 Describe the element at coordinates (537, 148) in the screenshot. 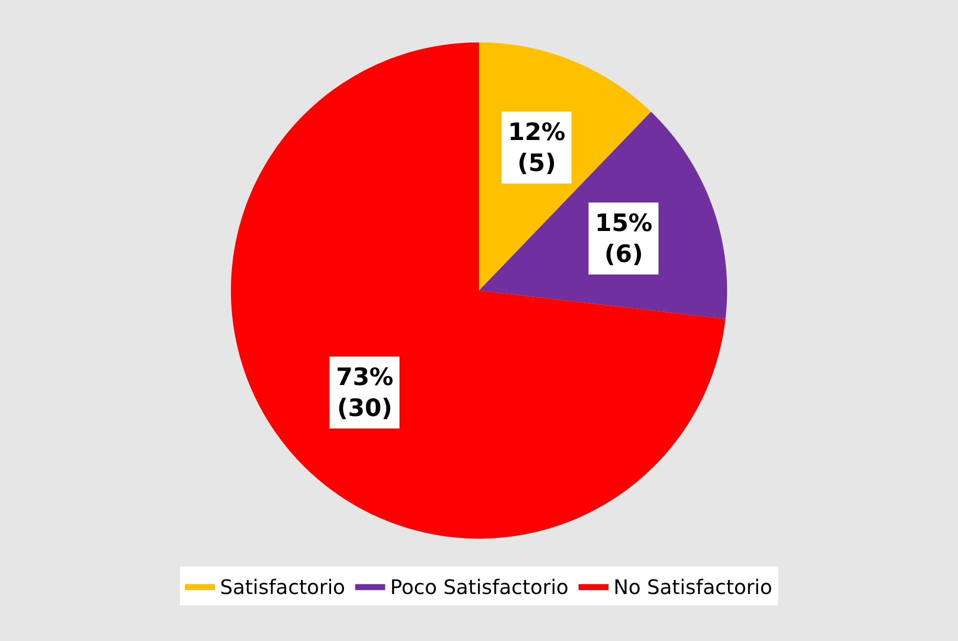

I see `data-label: 12% (5)` at that location.